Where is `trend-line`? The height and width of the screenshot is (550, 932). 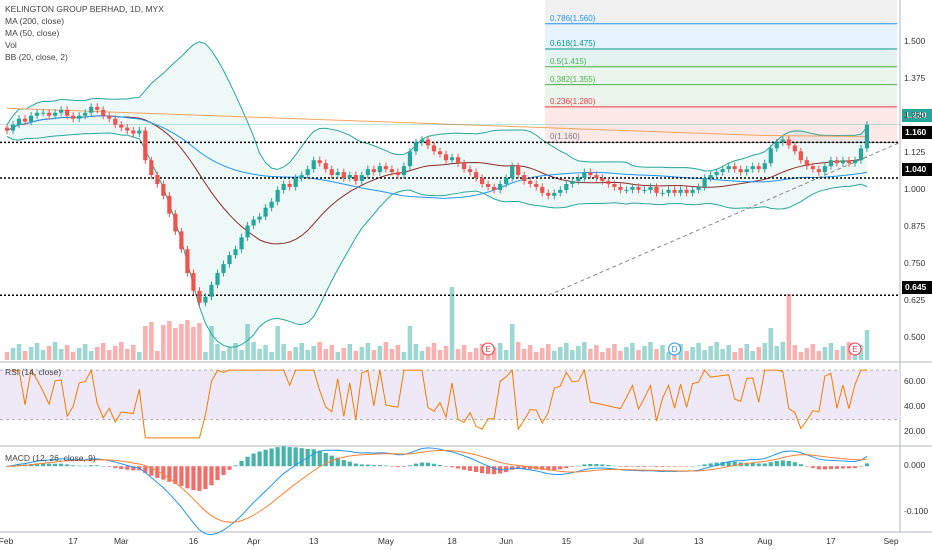 trend-line is located at coordinates (724, 218).